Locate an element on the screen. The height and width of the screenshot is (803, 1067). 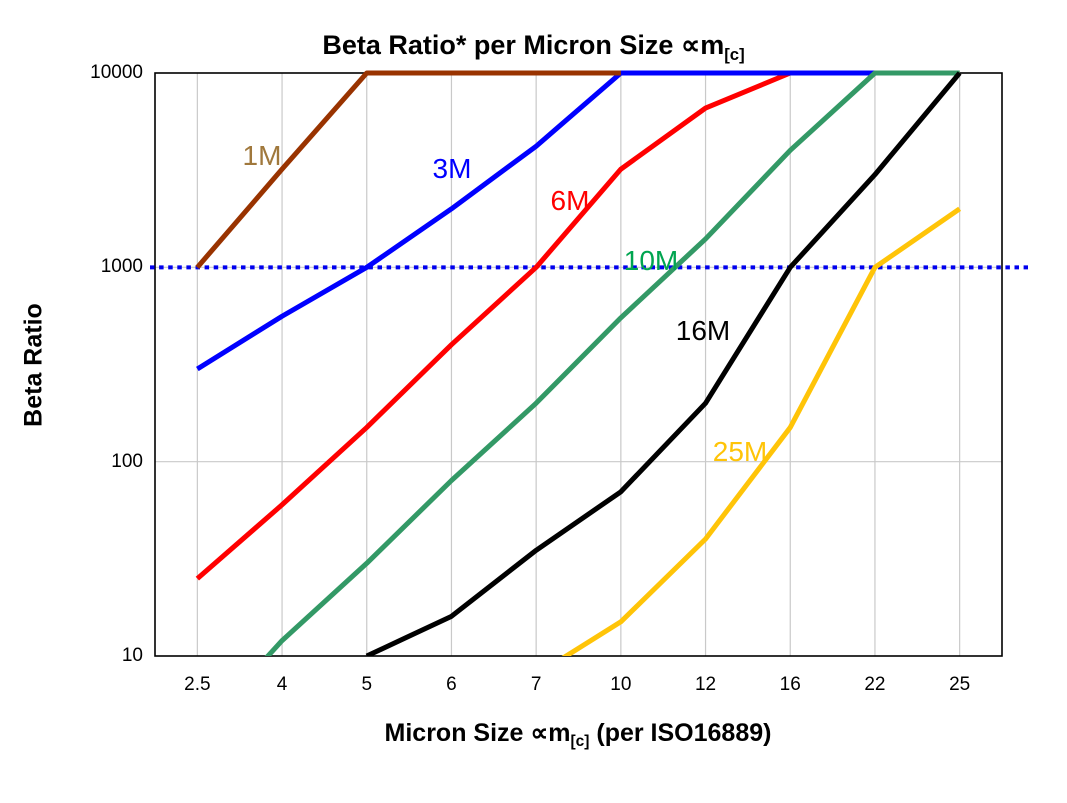
x-tick-22: 22 is located at coordinates (875, 684).